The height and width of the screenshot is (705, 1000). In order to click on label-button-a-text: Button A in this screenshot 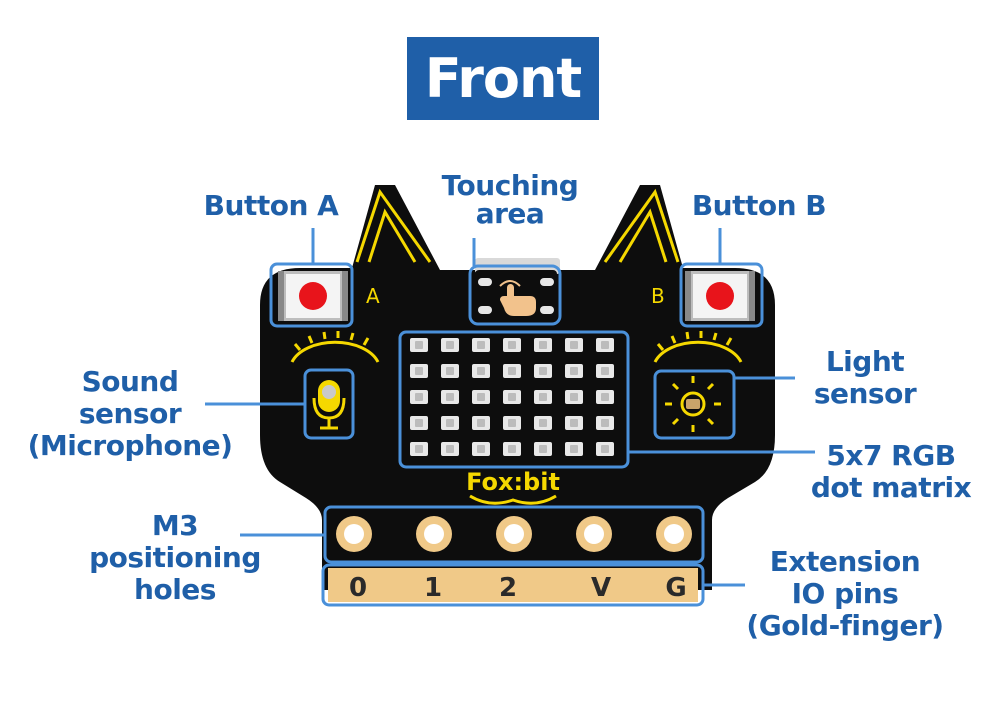, I will do `click(271, 205)`.